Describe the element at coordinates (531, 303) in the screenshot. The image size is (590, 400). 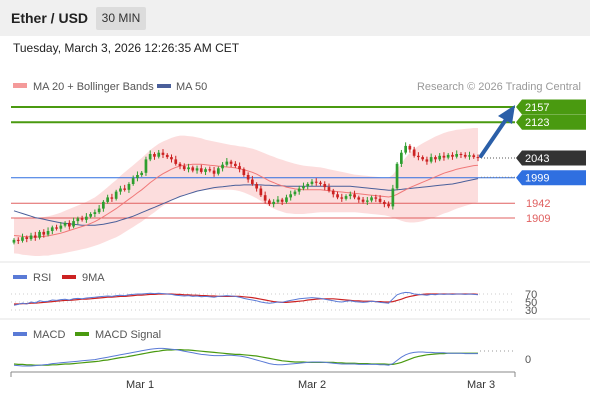
I see `rsi-50-label: 50` at that location.